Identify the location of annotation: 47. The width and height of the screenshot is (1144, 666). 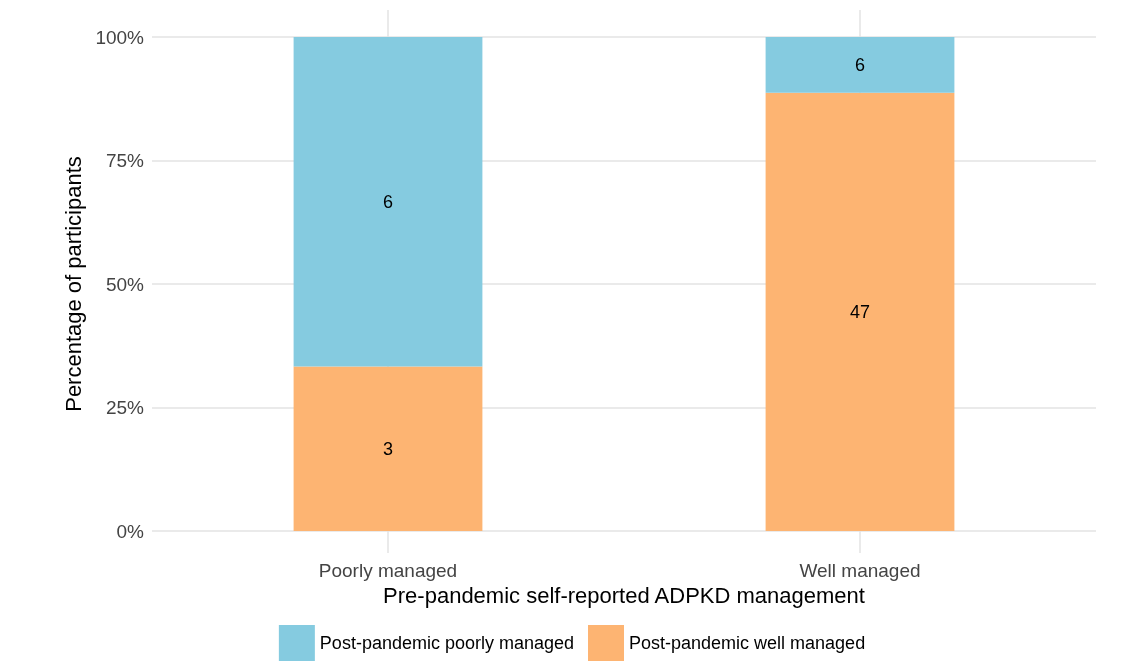
(860, 311).